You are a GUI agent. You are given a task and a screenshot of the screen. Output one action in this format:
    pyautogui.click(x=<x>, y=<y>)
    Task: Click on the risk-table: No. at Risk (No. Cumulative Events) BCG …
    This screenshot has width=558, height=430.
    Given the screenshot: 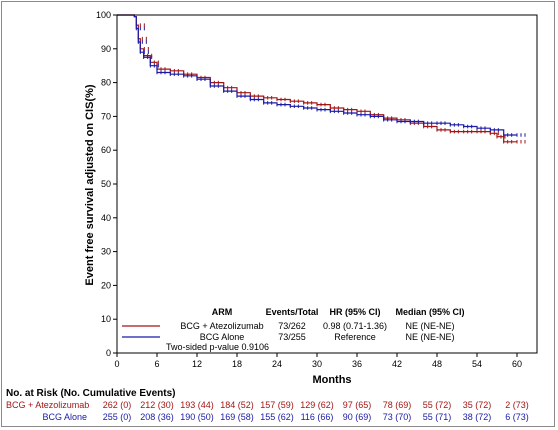 What is the action you would take?
    pyautogui.click(x=267, y=405)
    